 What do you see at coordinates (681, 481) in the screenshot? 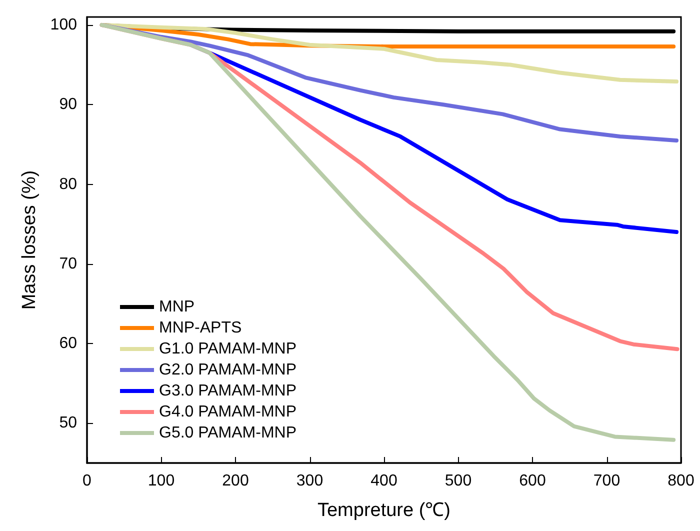
I see `x-tick-label: 800` at bounding box center [681, 481].